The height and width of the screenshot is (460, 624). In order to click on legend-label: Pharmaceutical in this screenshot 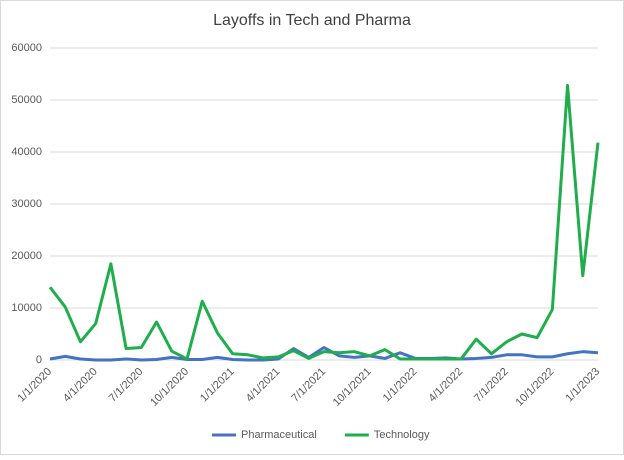, I will do `click(279, 435)`.